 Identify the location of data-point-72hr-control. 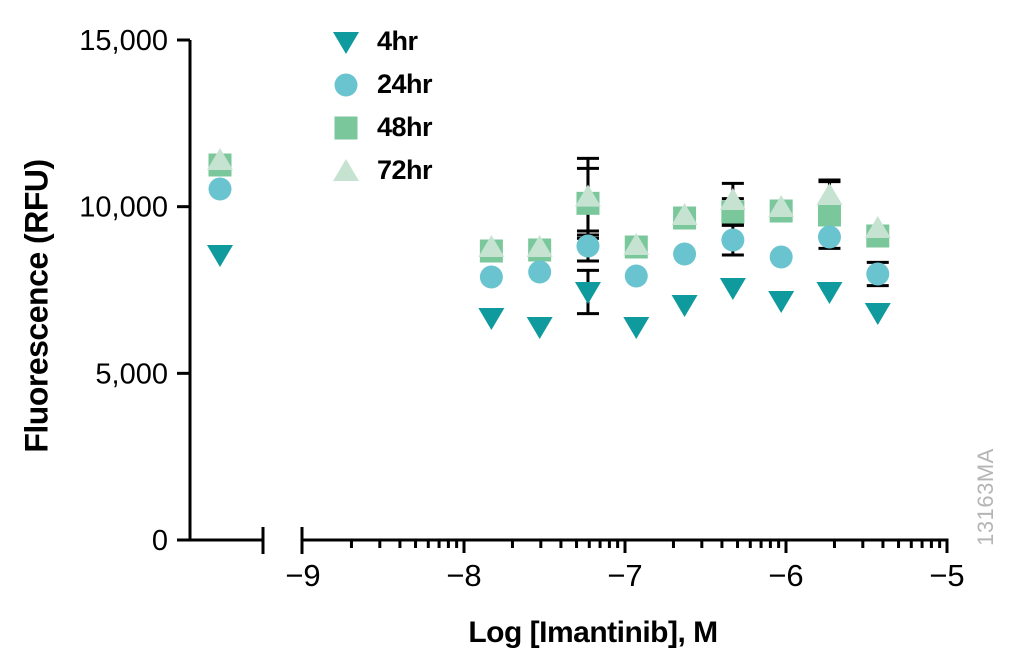
(220, 159).